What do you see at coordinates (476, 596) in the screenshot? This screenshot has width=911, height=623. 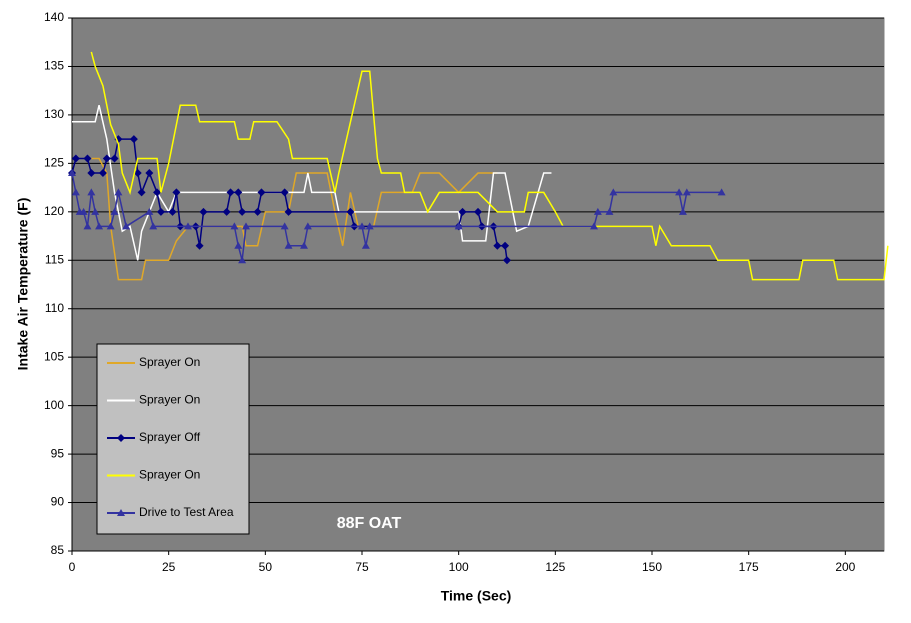 I see `x-axis-title: Time (Sec)` at bounding box center [476, 596].